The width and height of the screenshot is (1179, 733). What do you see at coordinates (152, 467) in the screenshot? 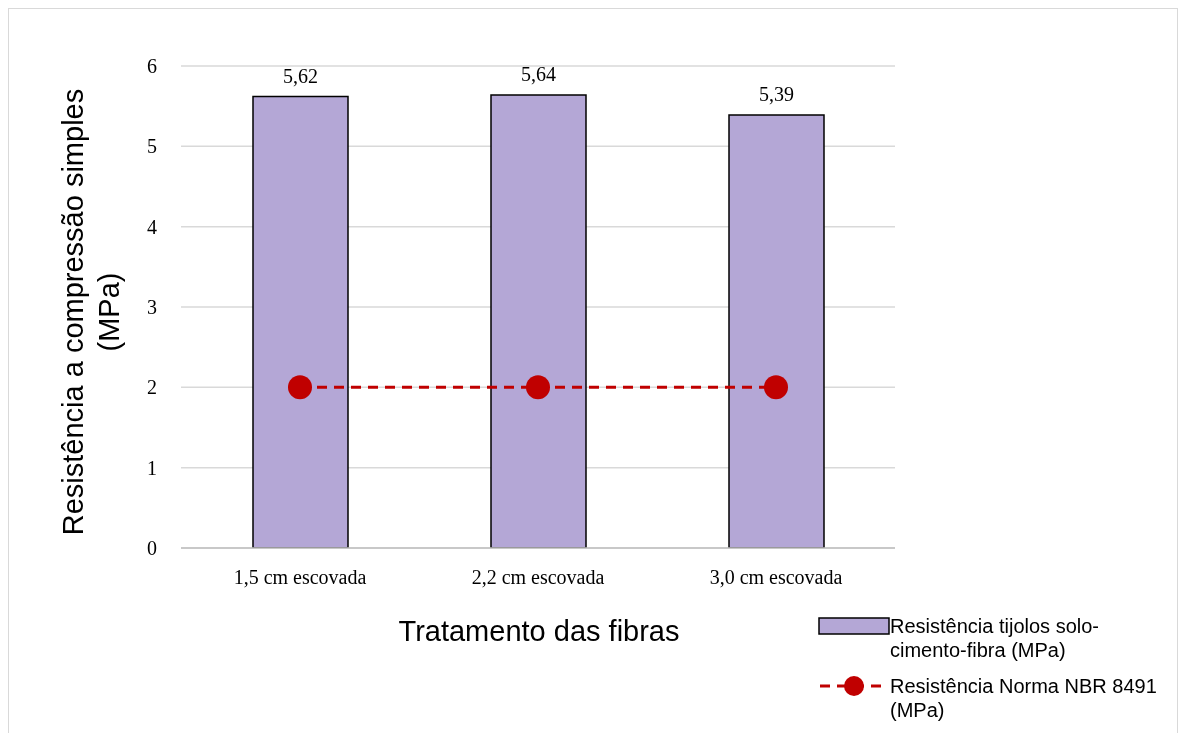
I see `y-tick-label: 1` at bounding box center [152, 467].